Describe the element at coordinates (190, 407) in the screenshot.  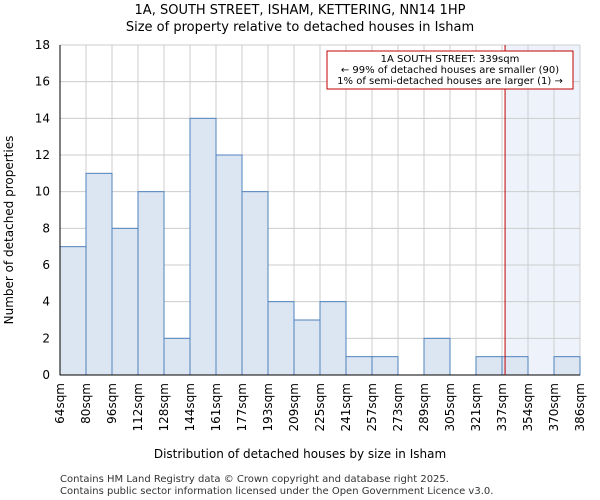
I see `x-tick-label: 144sqm` at that location.